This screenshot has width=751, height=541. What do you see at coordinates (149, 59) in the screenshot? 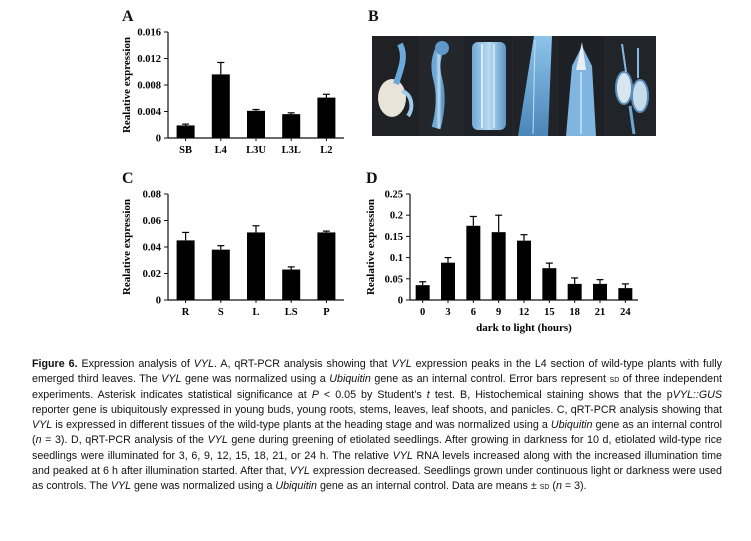
I see `y-tick-label: 0.012` at bounding box center [149, 59].